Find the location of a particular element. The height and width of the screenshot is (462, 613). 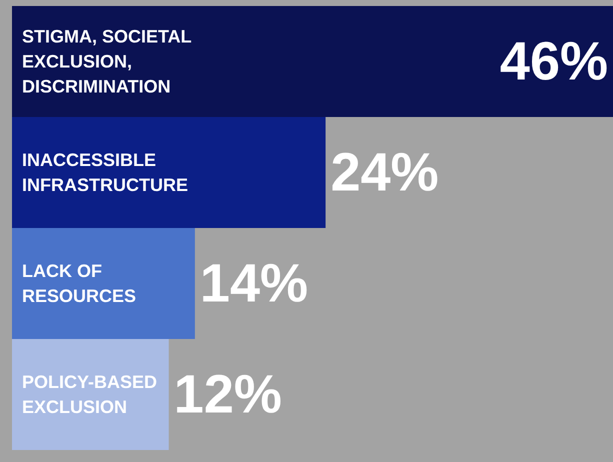

data-label: 14% is located at coordinates (254, 284).